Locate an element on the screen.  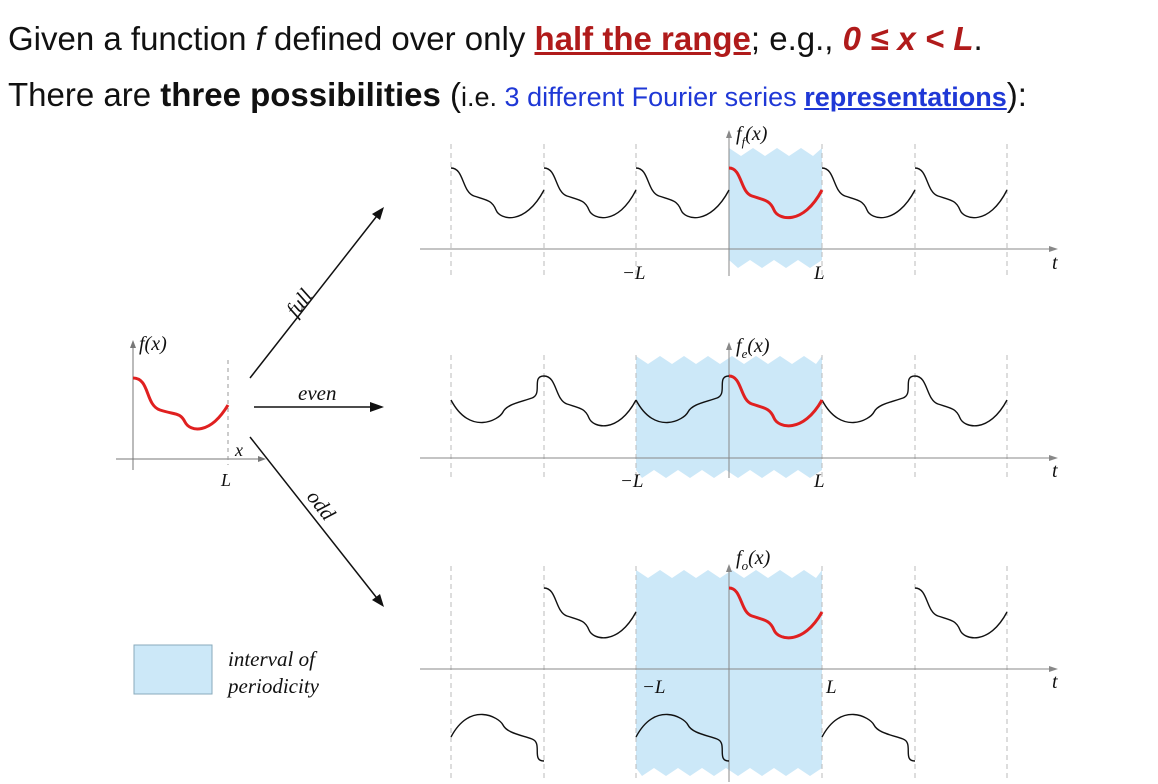
full-t-arrow is located at coordinates (1053, 249).